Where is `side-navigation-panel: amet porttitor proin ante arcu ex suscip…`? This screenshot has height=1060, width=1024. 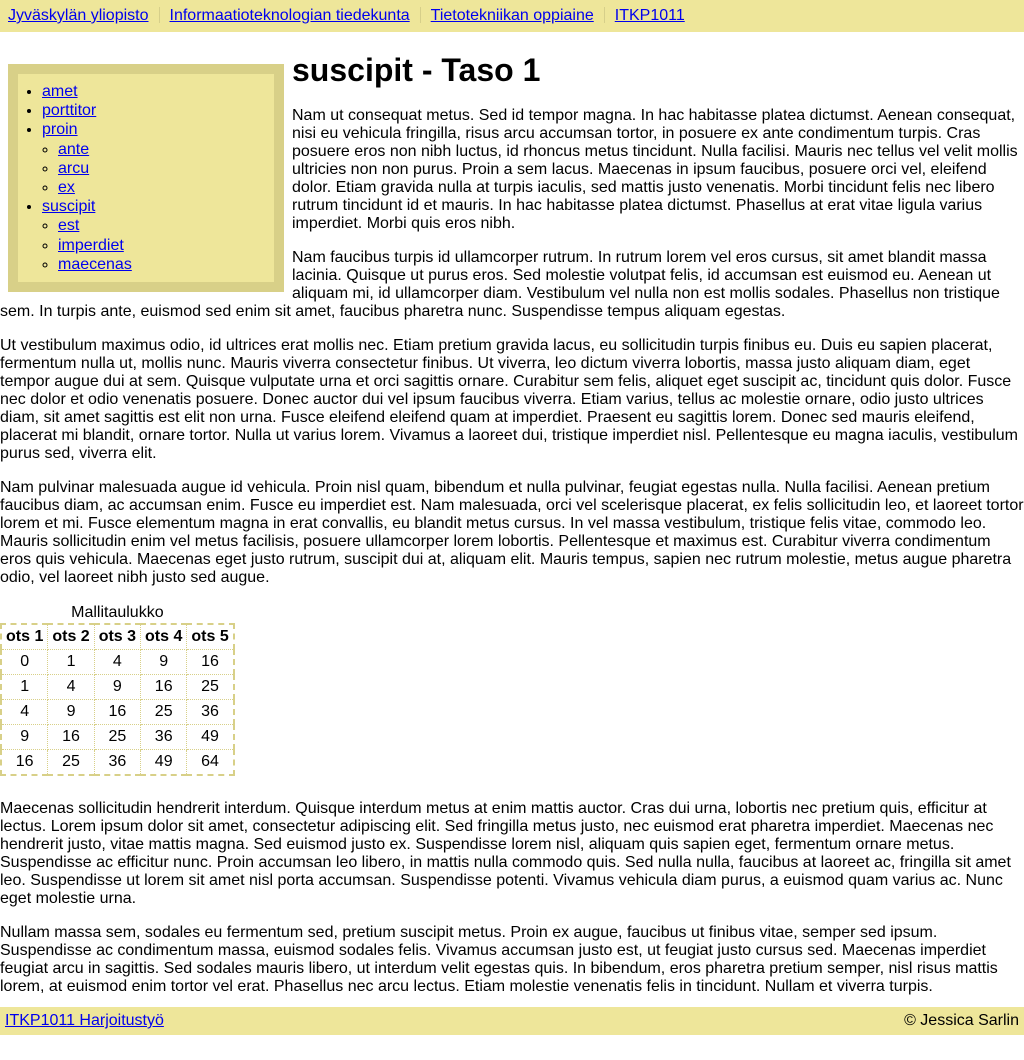
side-navigation-panel: amet porttitor proin ante arcu ex suscip… is located at coordinates (146, 178).